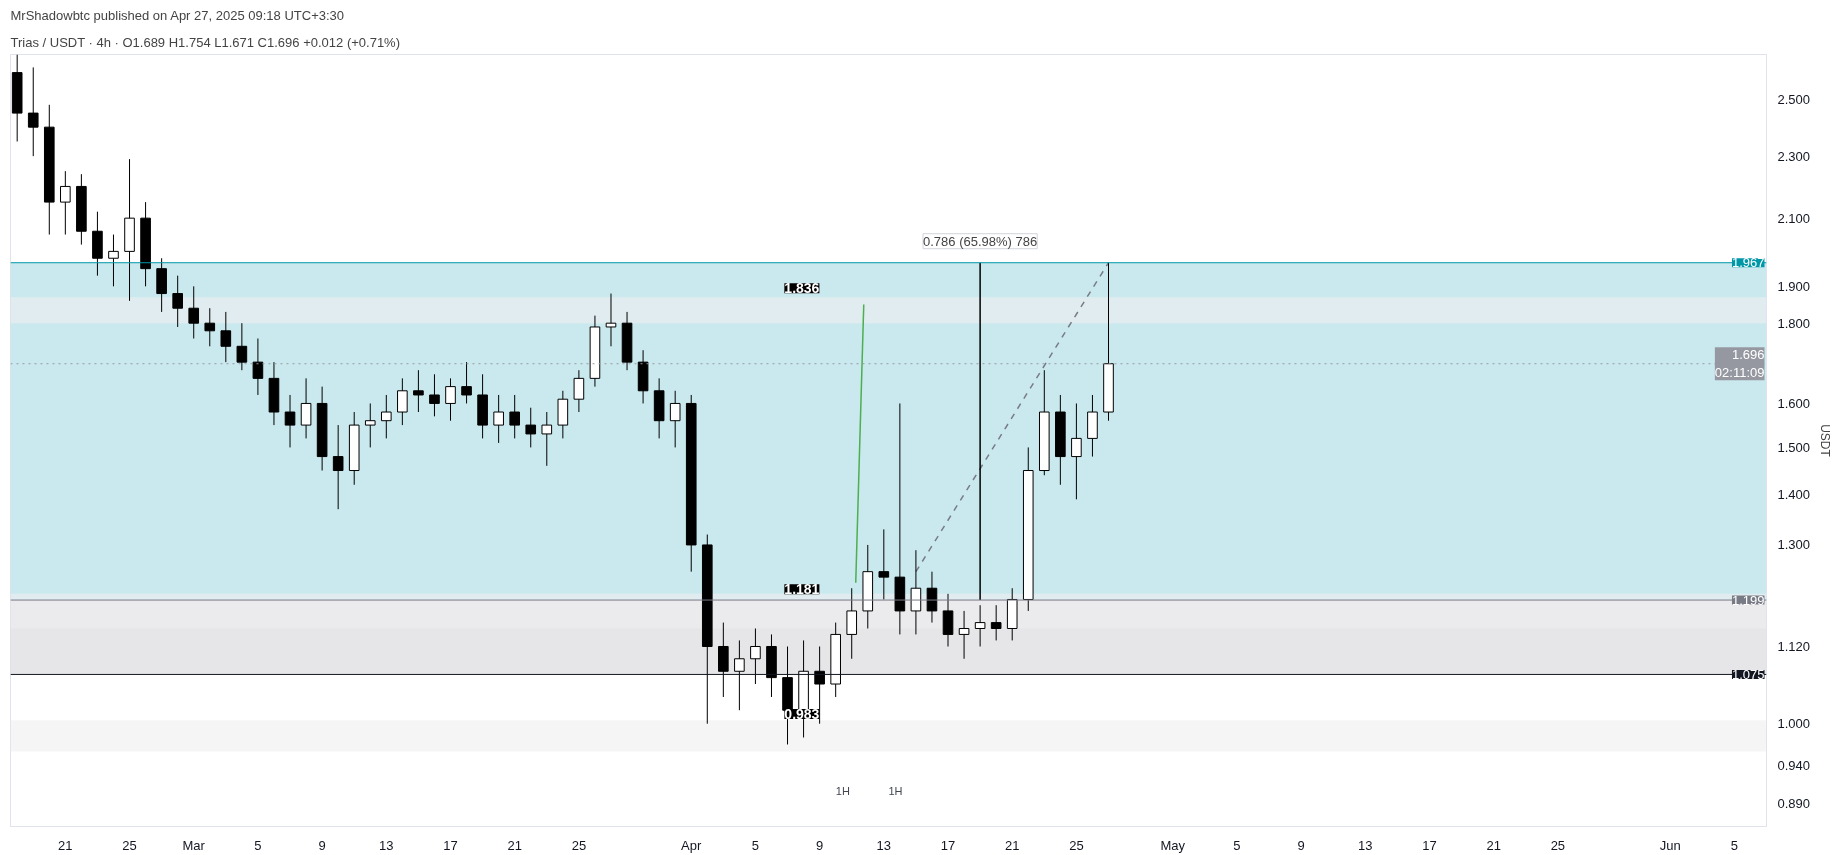  I want to click on x-tick-label: May, so click(1173, 845).